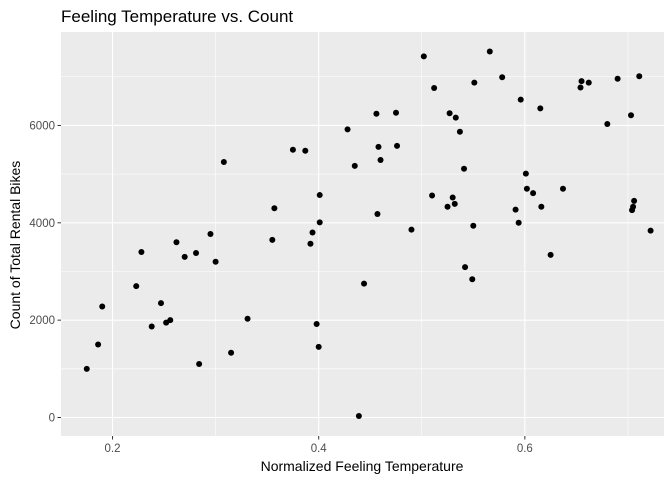 The width and height of the screenshot is (672, 480). I want to click on y-axis-ticks: 0 2000 4000 6000, so click(45, 272).